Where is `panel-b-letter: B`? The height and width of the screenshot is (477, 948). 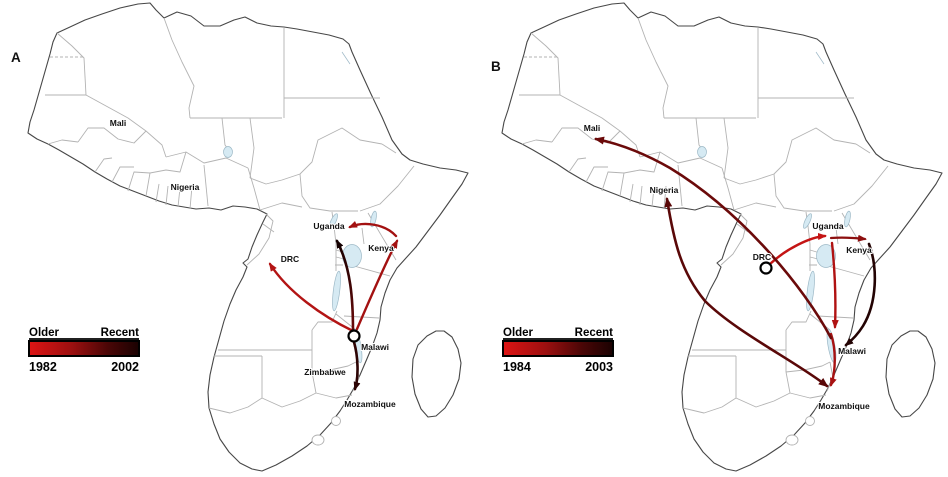 panel-b-letter: B is located at coordinates (496, 66).